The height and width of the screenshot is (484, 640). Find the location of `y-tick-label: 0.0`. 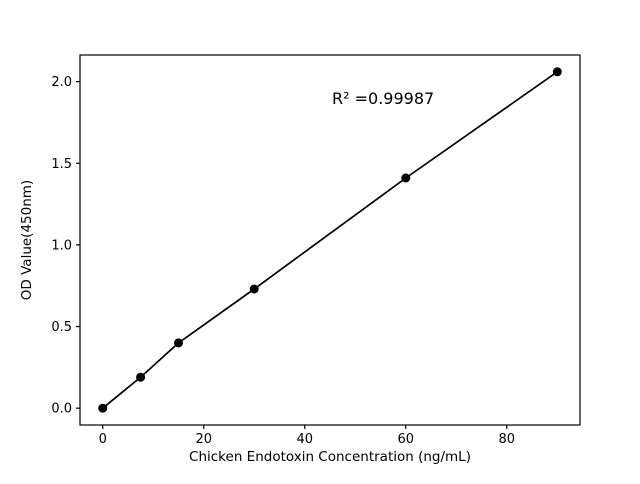

y-tick-label: 0.0 is located at coordinates (61, 409).